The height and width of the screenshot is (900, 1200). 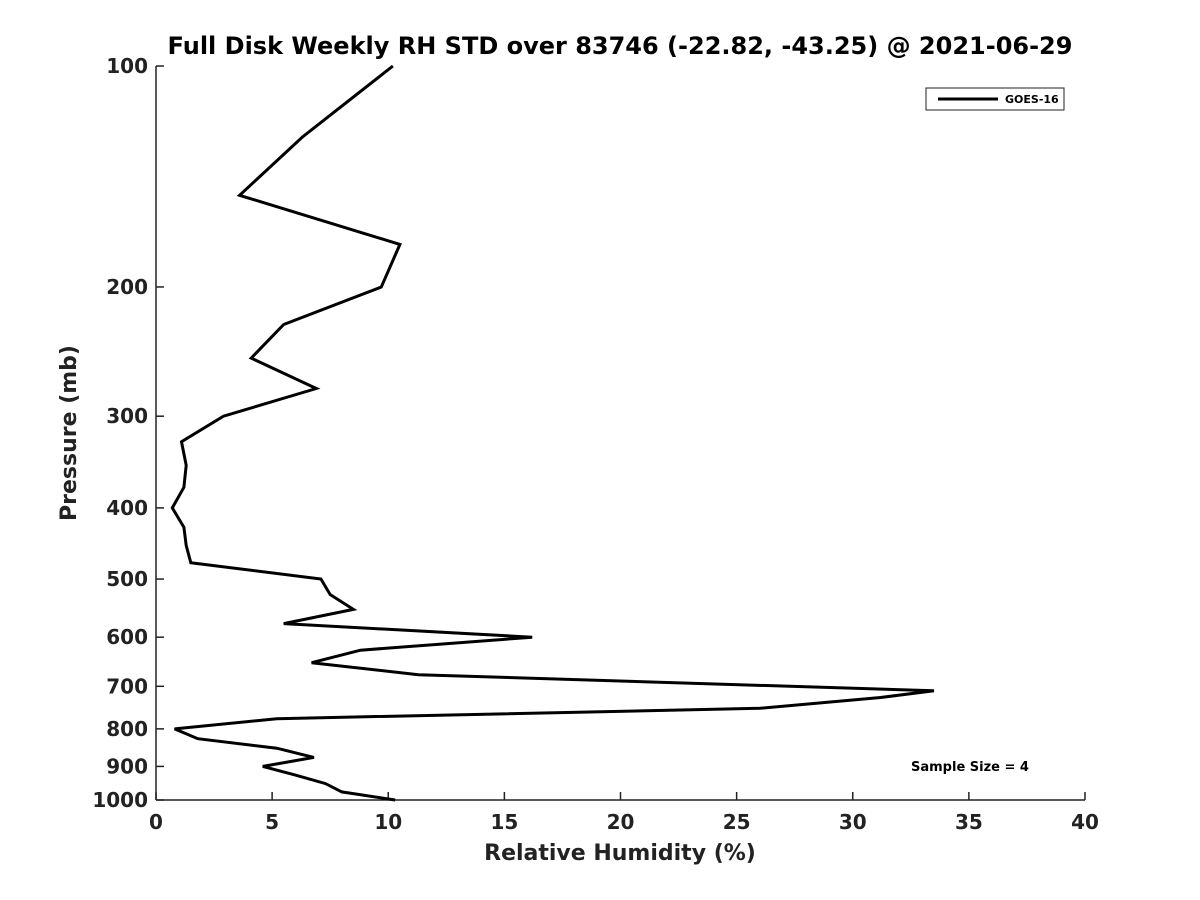 I want to click on y-tick-label: 400, so click(x=127, y=508).